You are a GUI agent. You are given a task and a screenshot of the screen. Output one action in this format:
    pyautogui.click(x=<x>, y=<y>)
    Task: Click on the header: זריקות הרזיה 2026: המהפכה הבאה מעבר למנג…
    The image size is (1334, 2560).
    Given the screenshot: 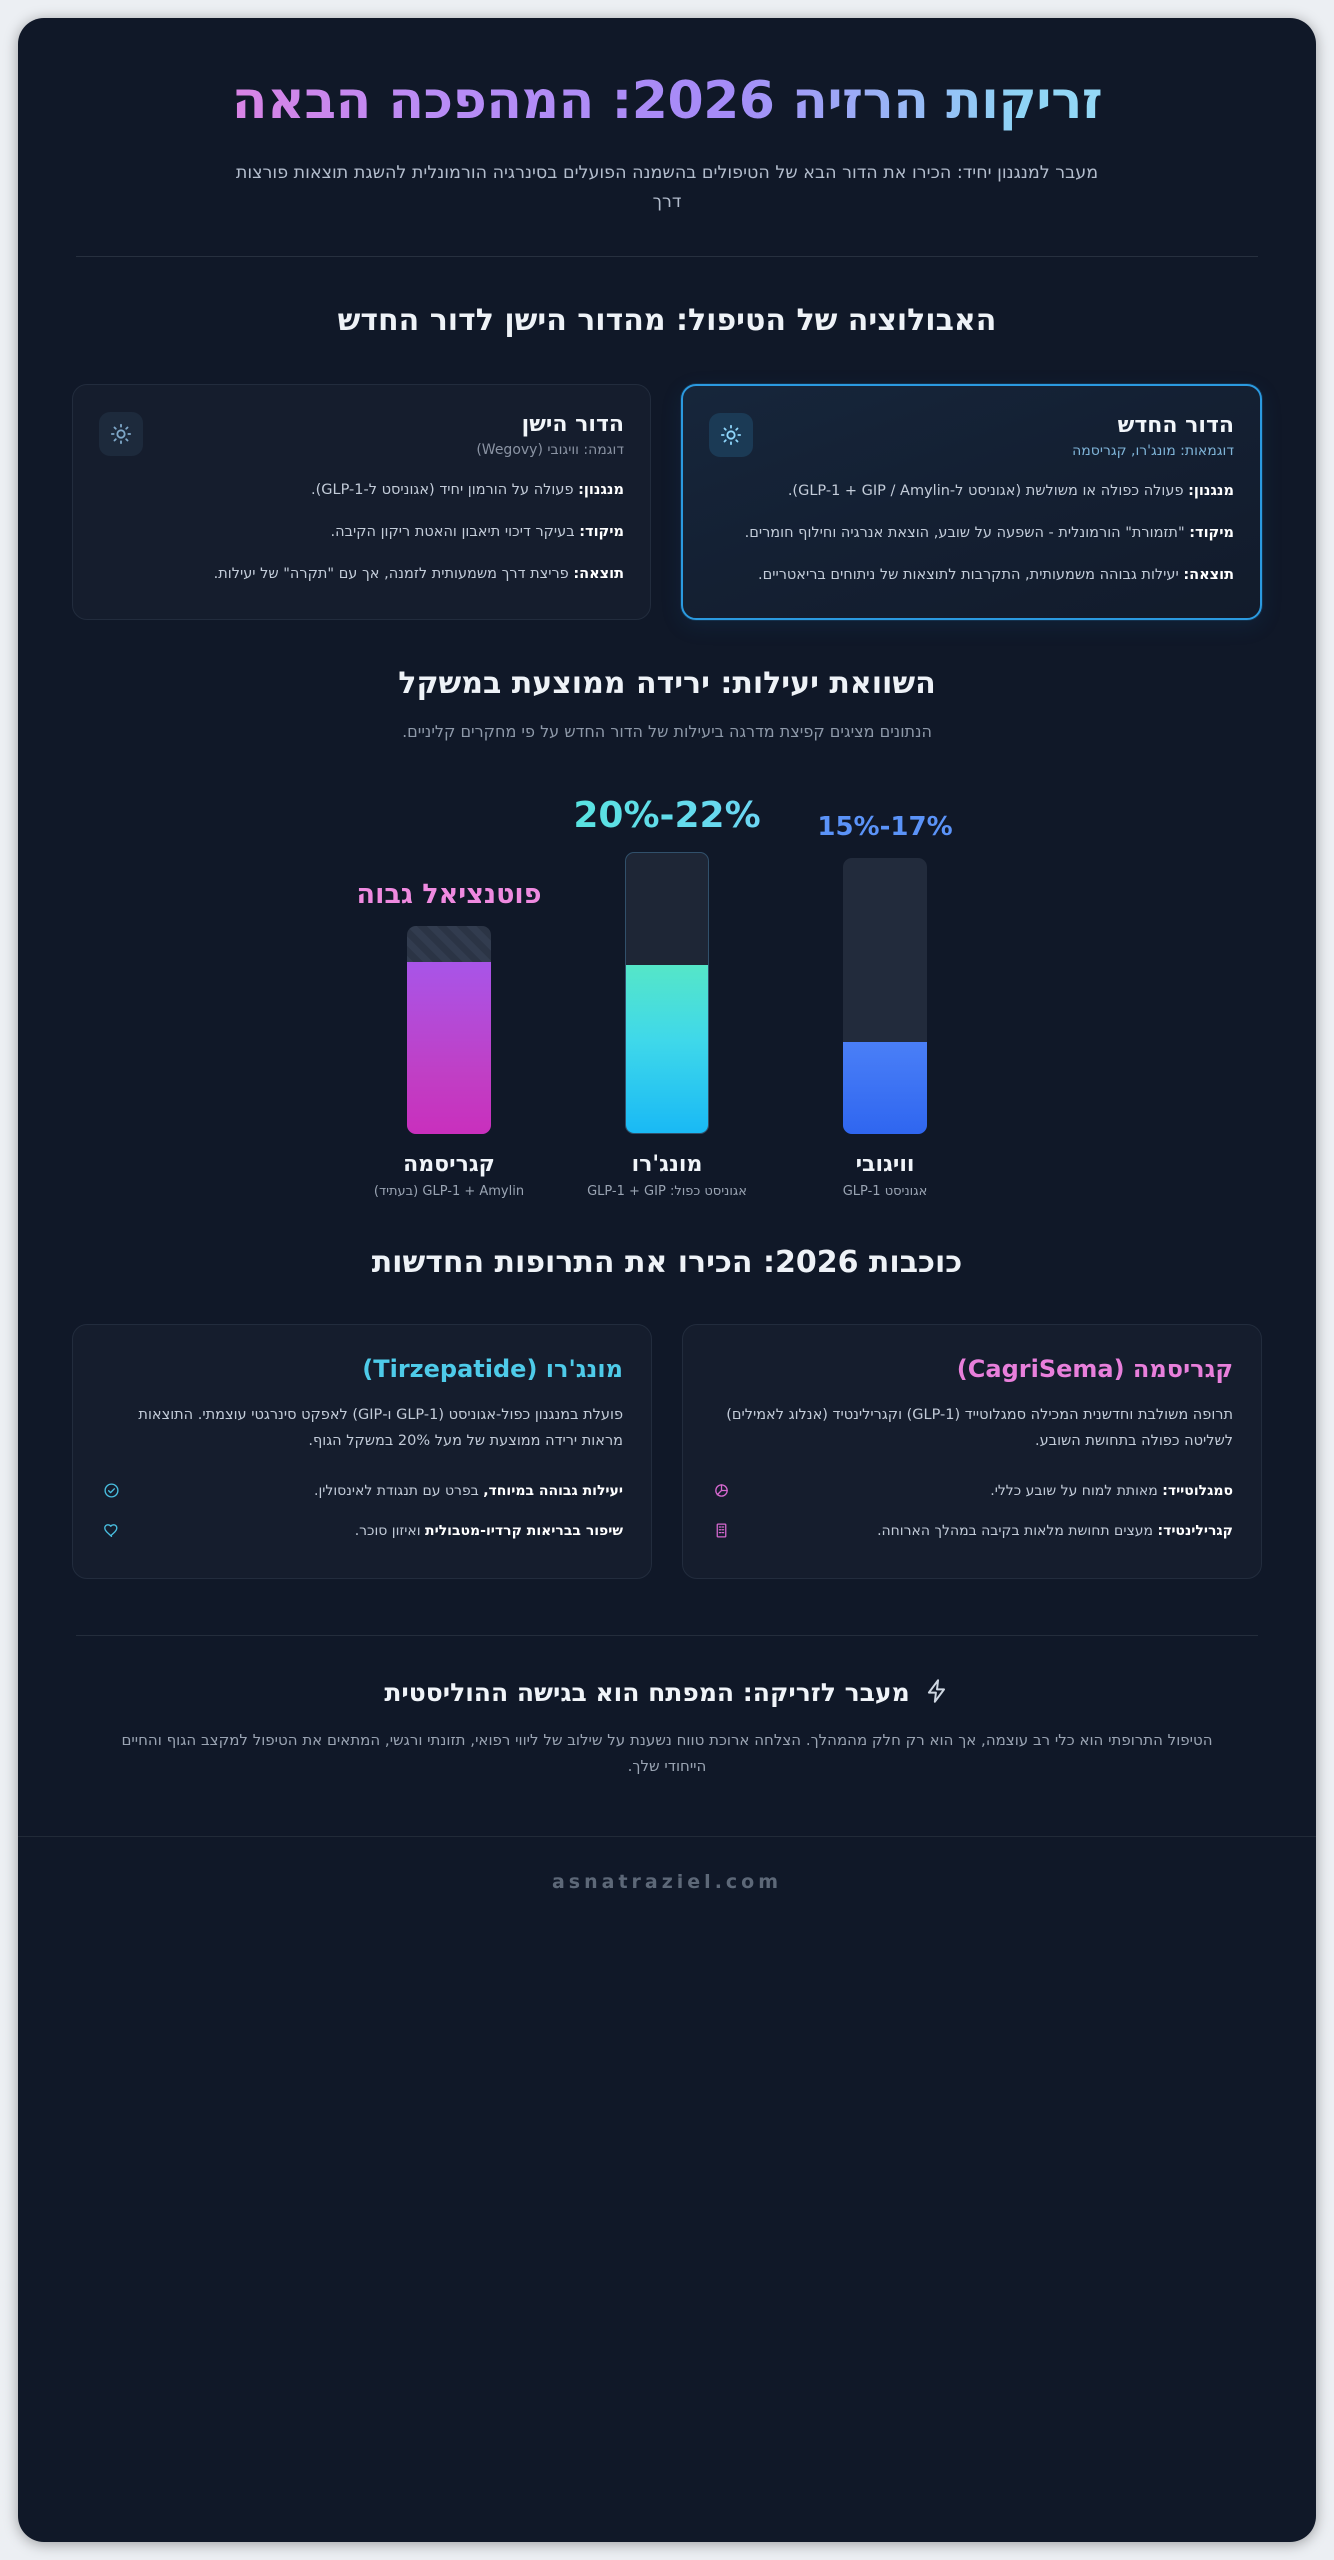 What is the action you would take?
    pyautogui.click(x=667, y=117)
    